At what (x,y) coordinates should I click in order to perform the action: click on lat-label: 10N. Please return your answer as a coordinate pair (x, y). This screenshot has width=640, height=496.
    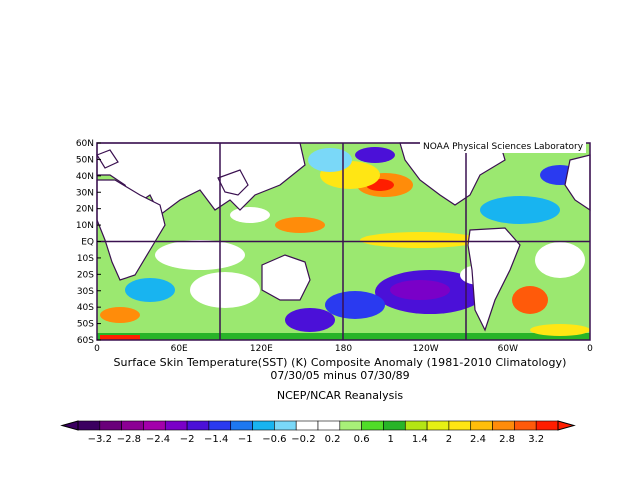
    Looking at the image, I should click on (85, 226).